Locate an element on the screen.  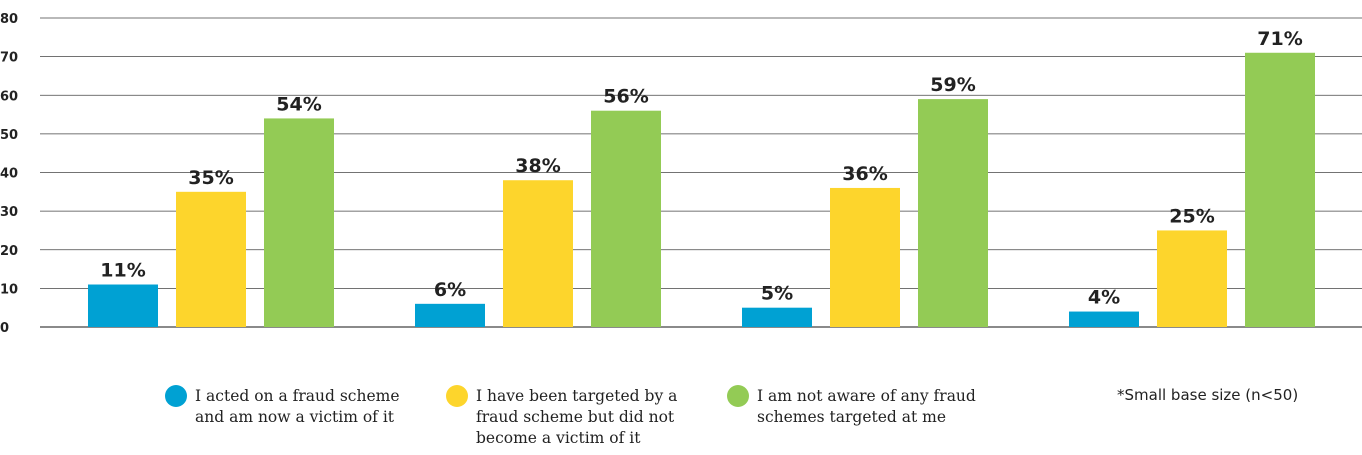
legend-swatch-victim is located at coordinates (176, 396).